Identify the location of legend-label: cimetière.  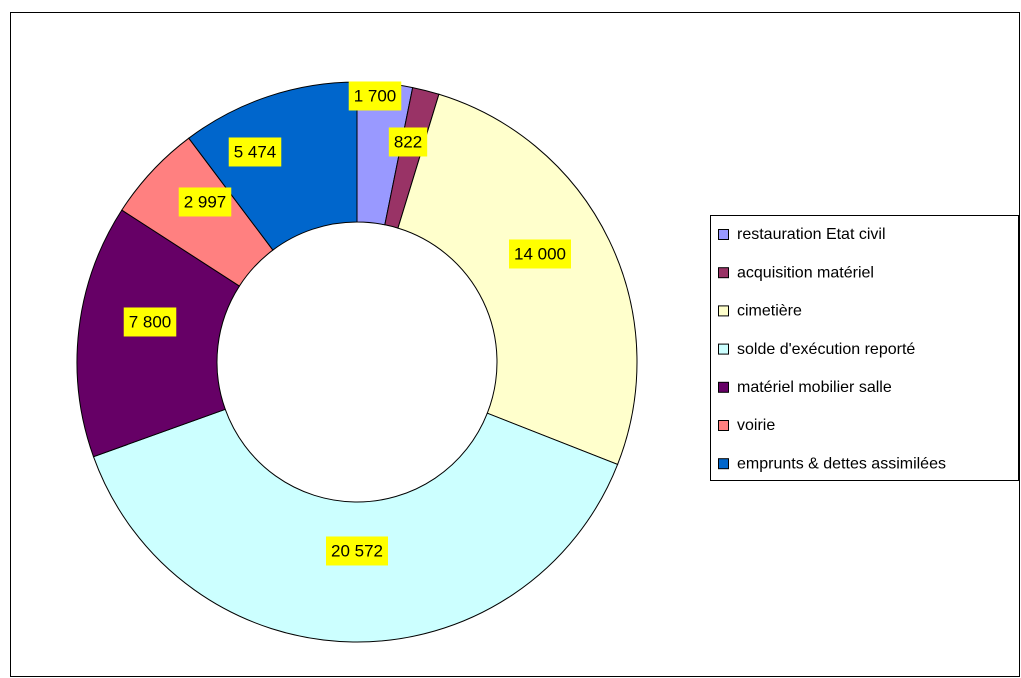
(769, 311).